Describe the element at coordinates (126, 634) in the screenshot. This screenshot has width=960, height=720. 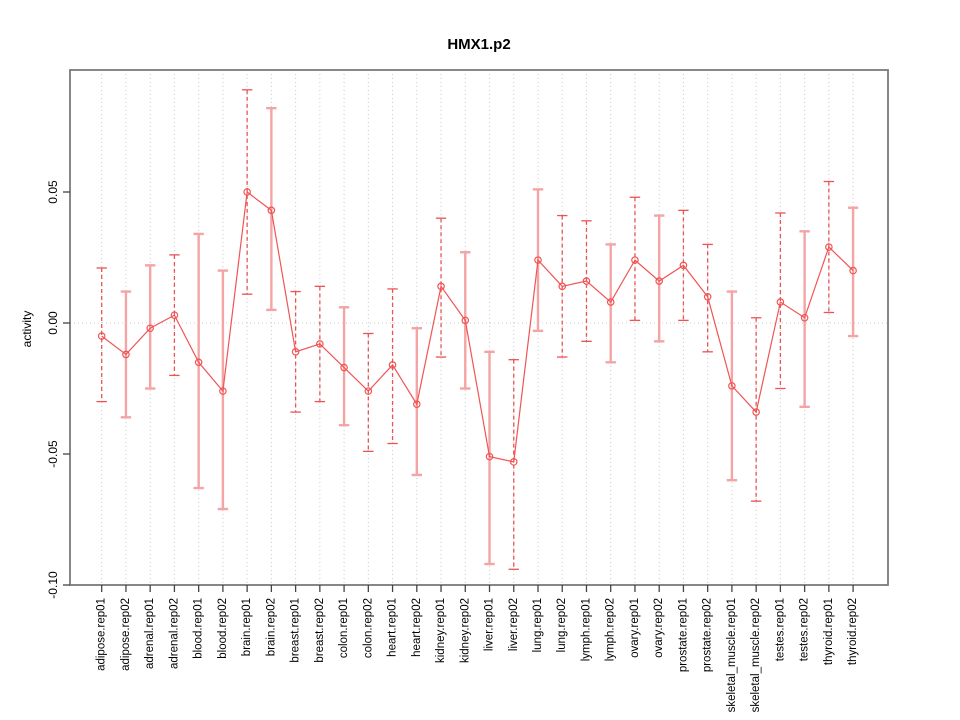
I see `x-tick-label: adipose.rep02` at that location.